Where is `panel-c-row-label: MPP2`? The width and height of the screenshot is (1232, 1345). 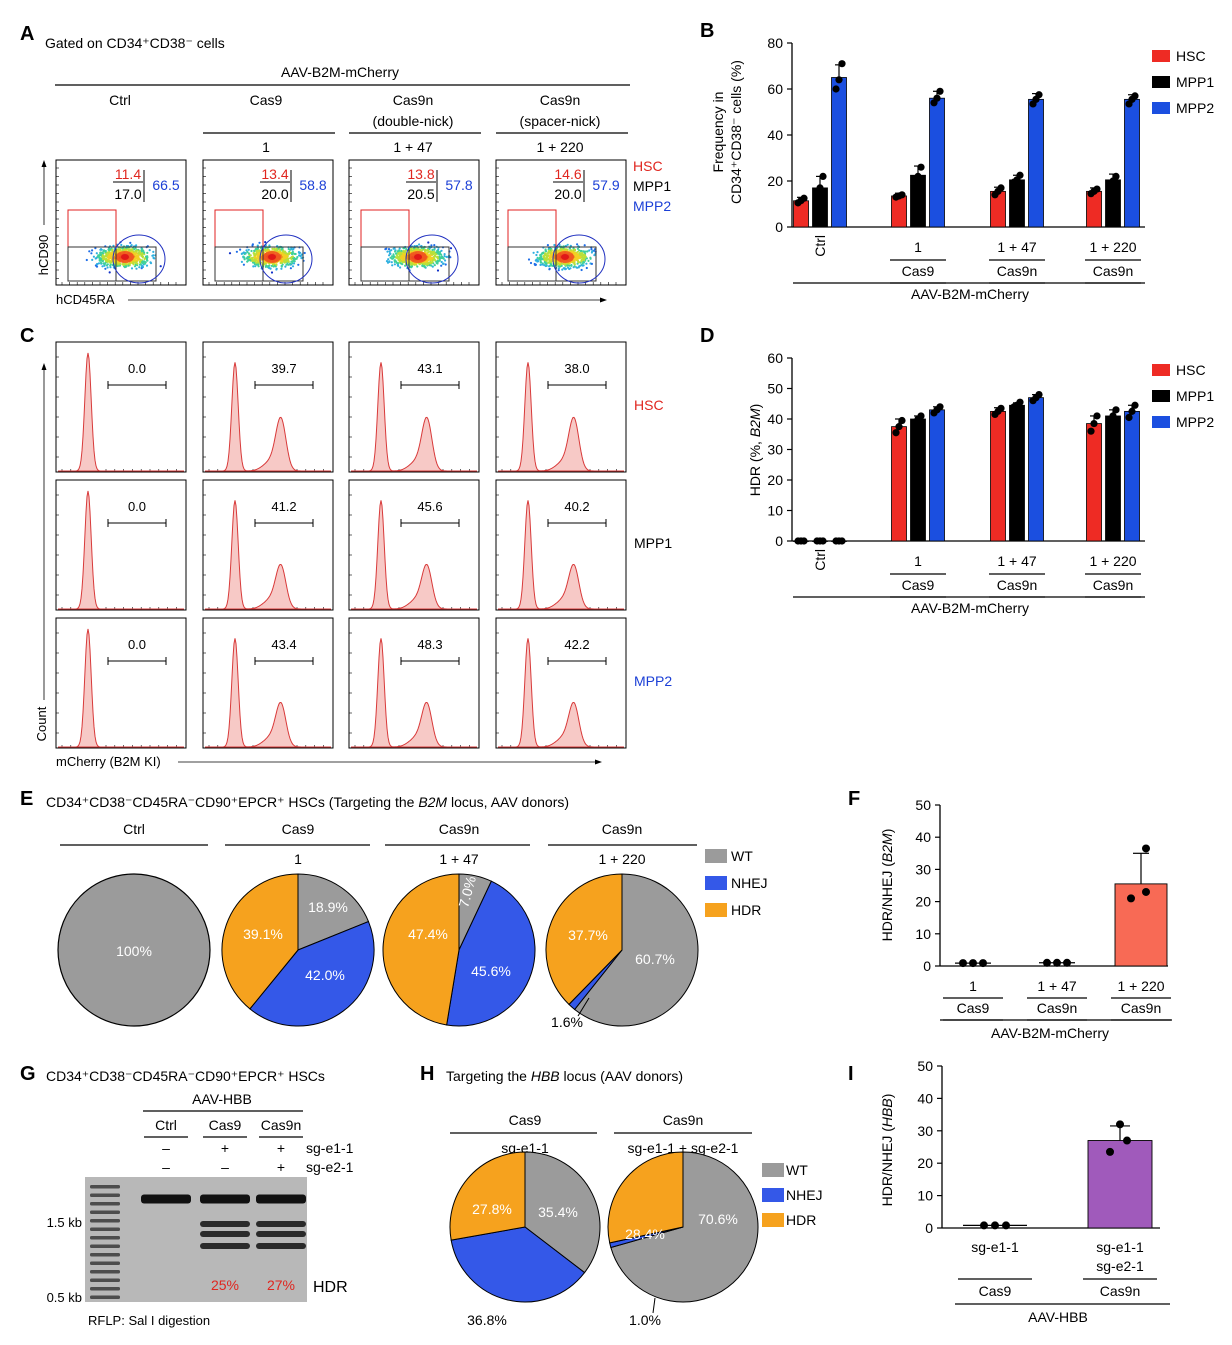 panel-c-row-label: MPP2 is located at coordinates (653, 681).